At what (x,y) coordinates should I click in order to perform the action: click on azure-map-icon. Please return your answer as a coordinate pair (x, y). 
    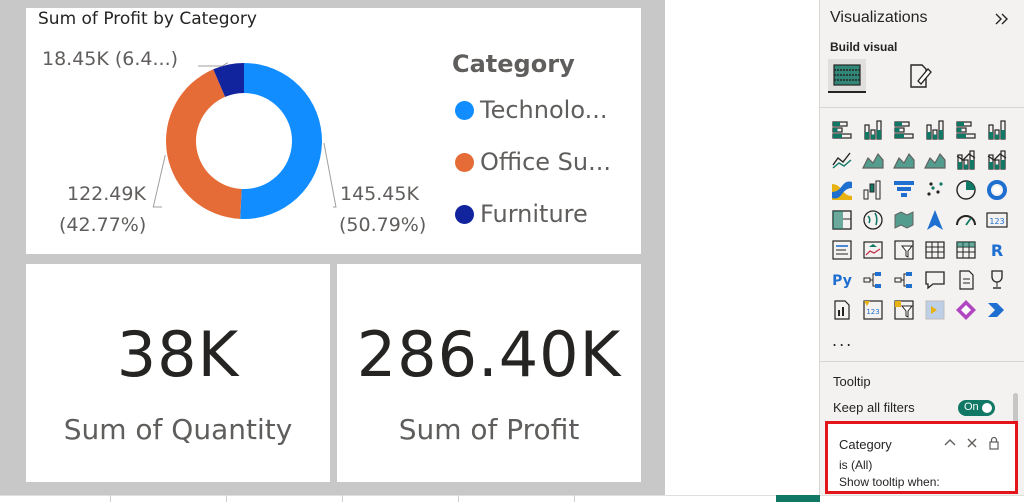
    Looking at the image, I should click on (935, 220).